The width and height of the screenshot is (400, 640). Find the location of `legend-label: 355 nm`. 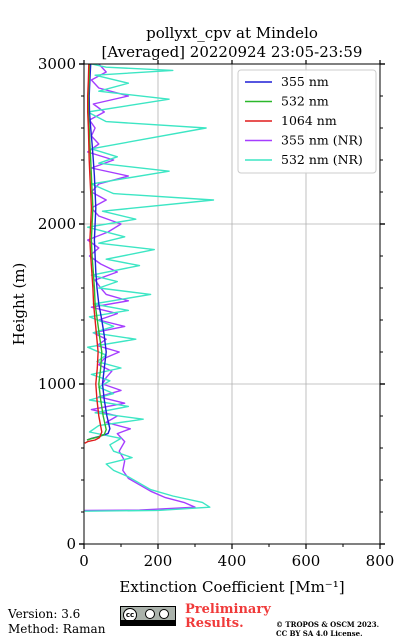

legend-label: 355 nm is located at coordinates (305, 81).